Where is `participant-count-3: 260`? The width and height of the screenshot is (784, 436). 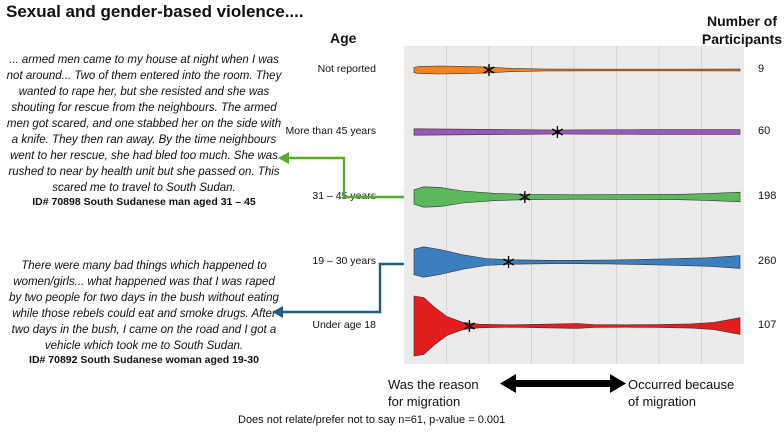
participant-count-3: 260 is located at coordinates (767, 261).